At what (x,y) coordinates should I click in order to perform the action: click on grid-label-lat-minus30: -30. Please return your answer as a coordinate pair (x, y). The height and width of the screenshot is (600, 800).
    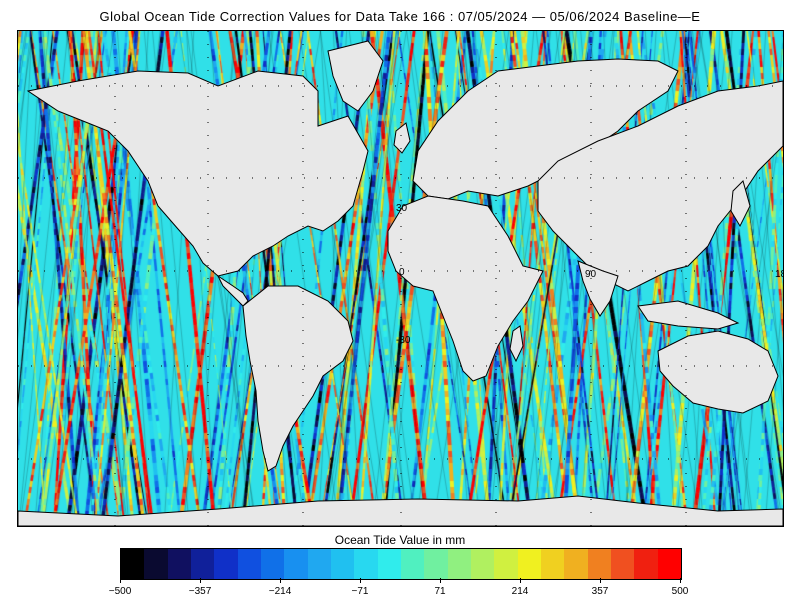
    Looking at the image, I should click on (403, 340).